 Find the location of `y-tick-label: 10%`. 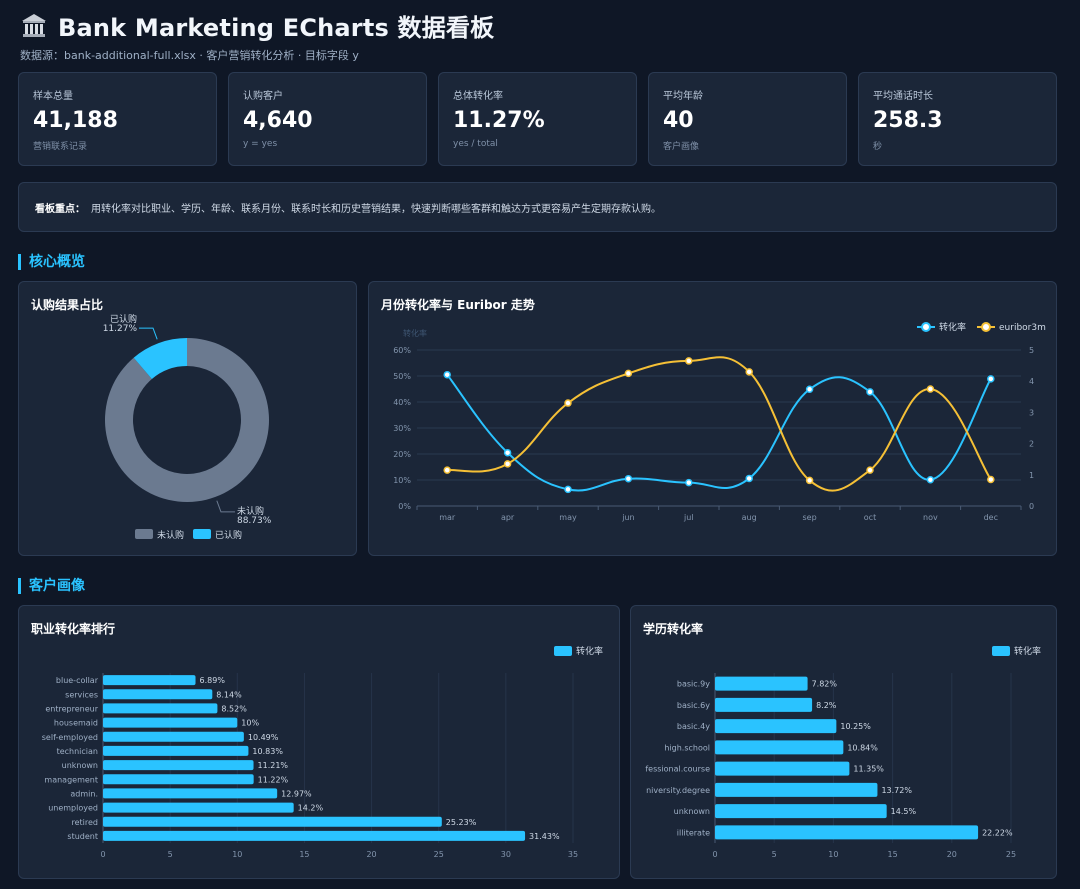

y-tick-label: 10% is located at coordinates (402, 480).